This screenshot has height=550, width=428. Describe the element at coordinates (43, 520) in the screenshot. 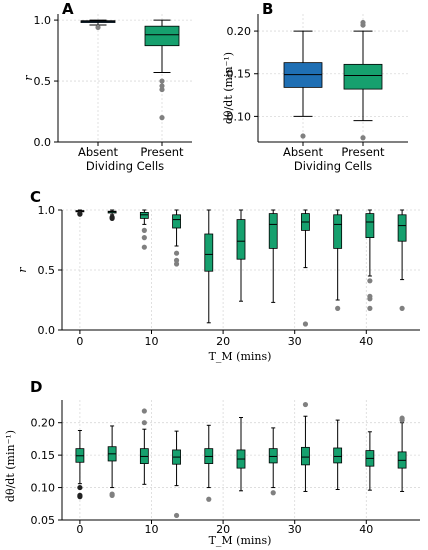

I see `panel-d-ytick-label: 0.05` at that location.